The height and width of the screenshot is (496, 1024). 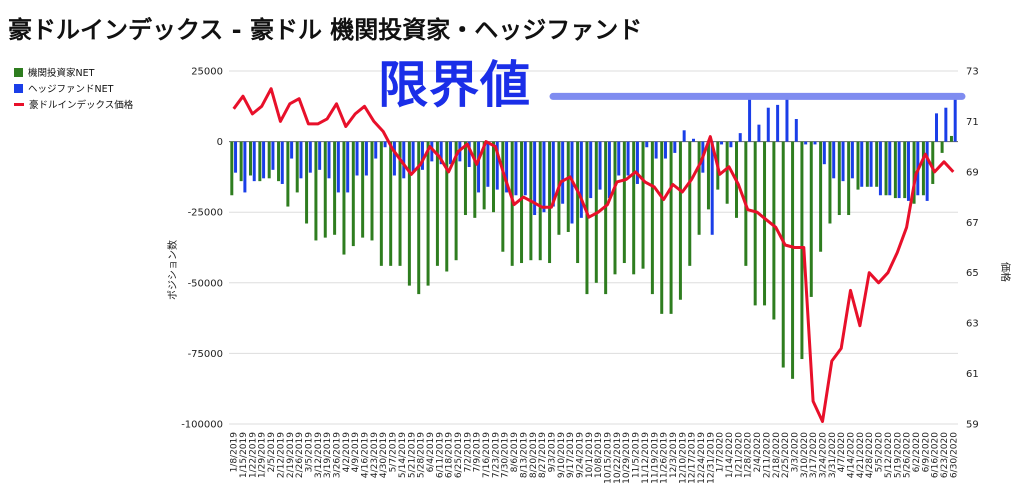 What do you see at coordinates (202, 425) in the screenshot?
I see `y-tick-label: -100000` at bounding box center [202, 425].